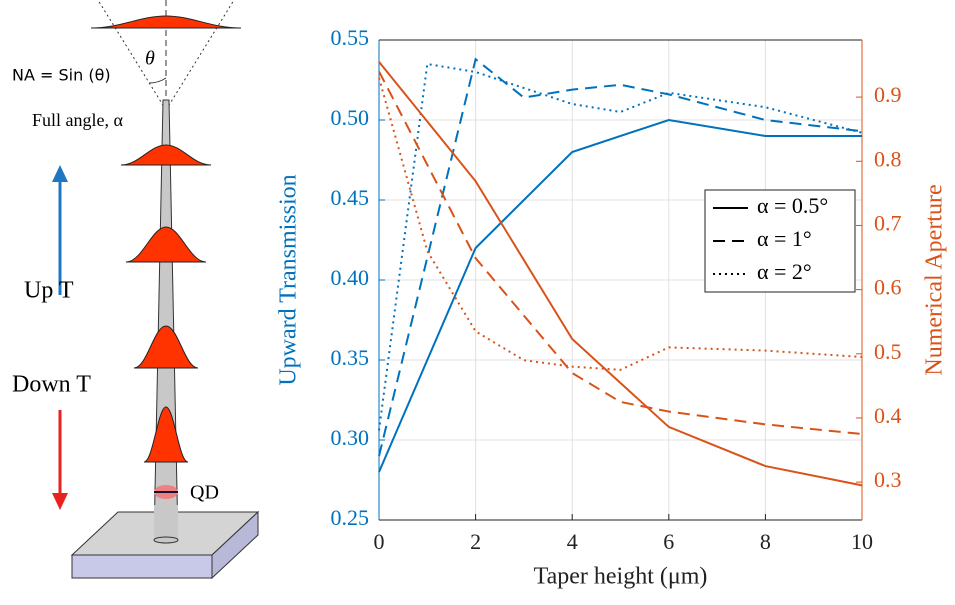  I want to click on y2-tick-label: 0.4, so click(888, 415).